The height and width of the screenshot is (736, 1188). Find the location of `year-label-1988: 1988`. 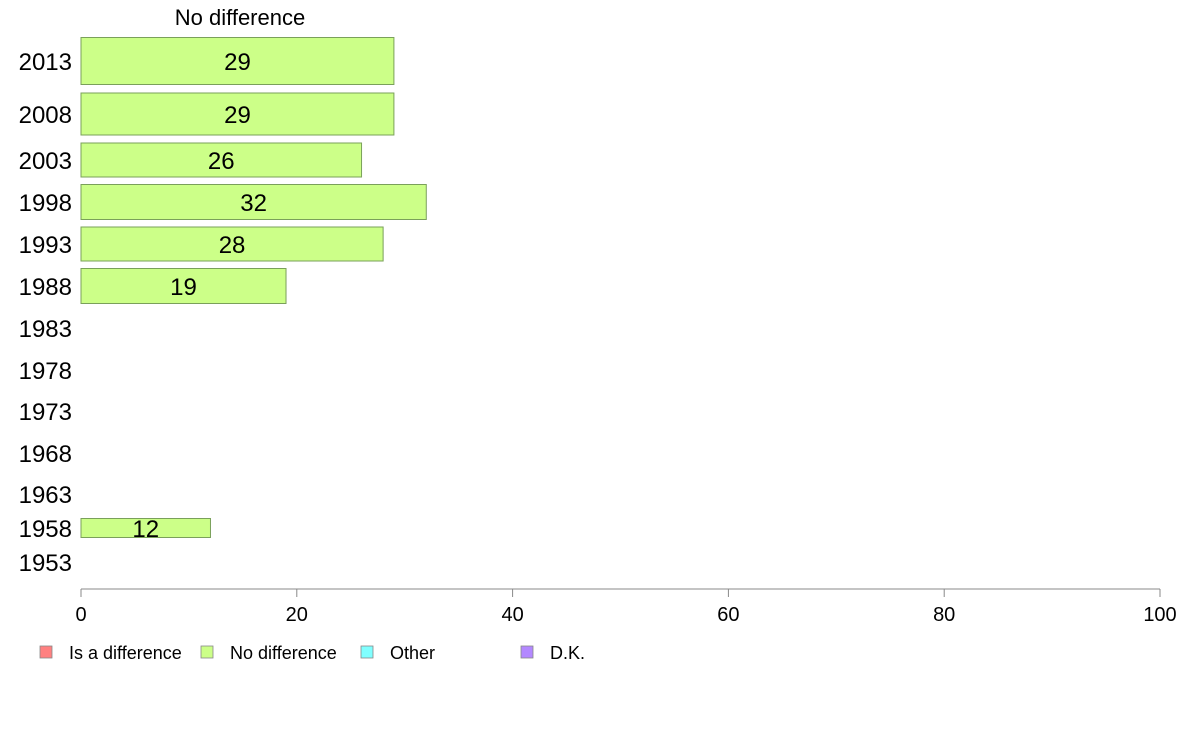

year-label-1988: 1988 is located at coordinates (45, 287).